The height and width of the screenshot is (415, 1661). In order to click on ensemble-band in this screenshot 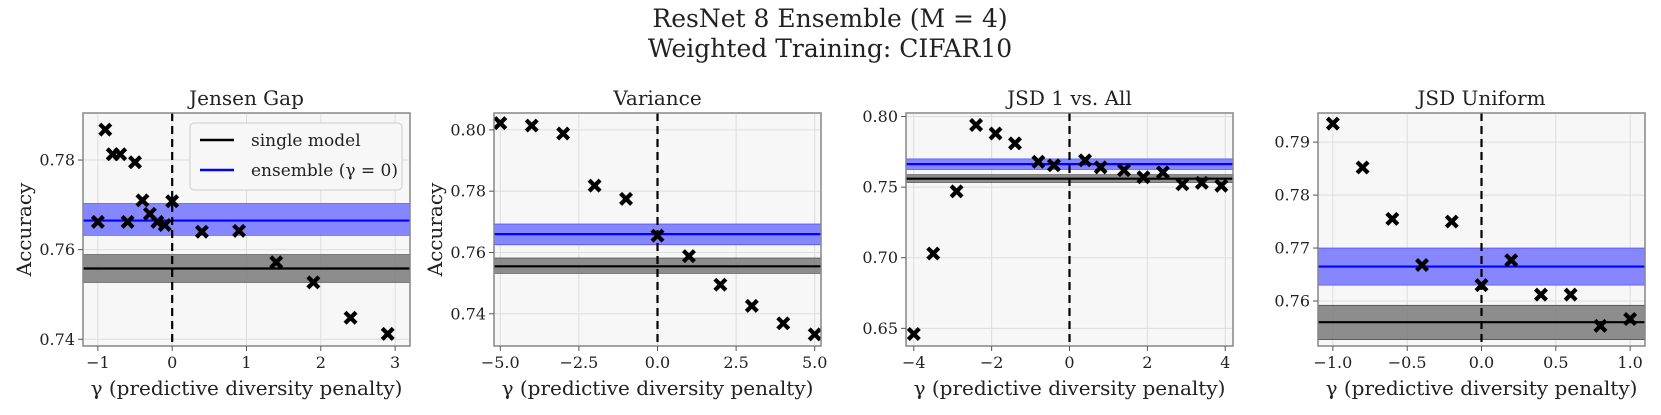, I will do `click(246, 219)`.